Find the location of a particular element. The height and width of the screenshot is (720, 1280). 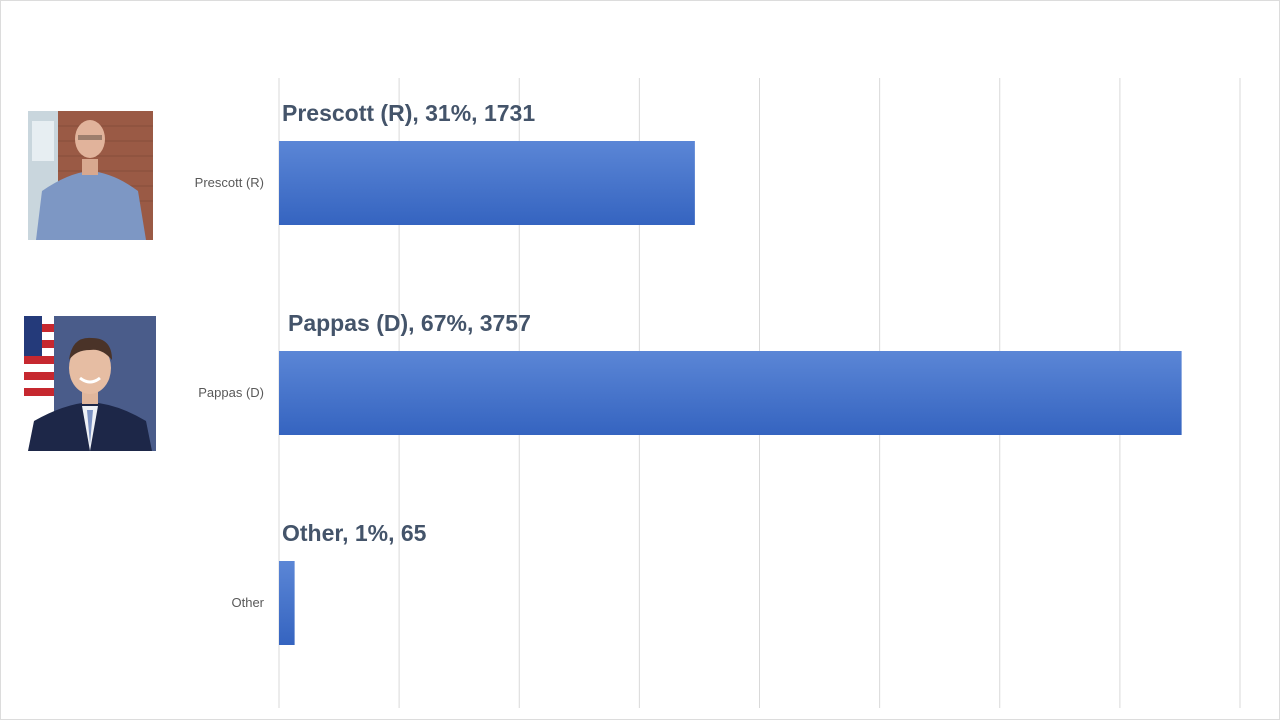

category-labels: Prescott (R) Pappas (D) Other is located at coordinates (230, 392).